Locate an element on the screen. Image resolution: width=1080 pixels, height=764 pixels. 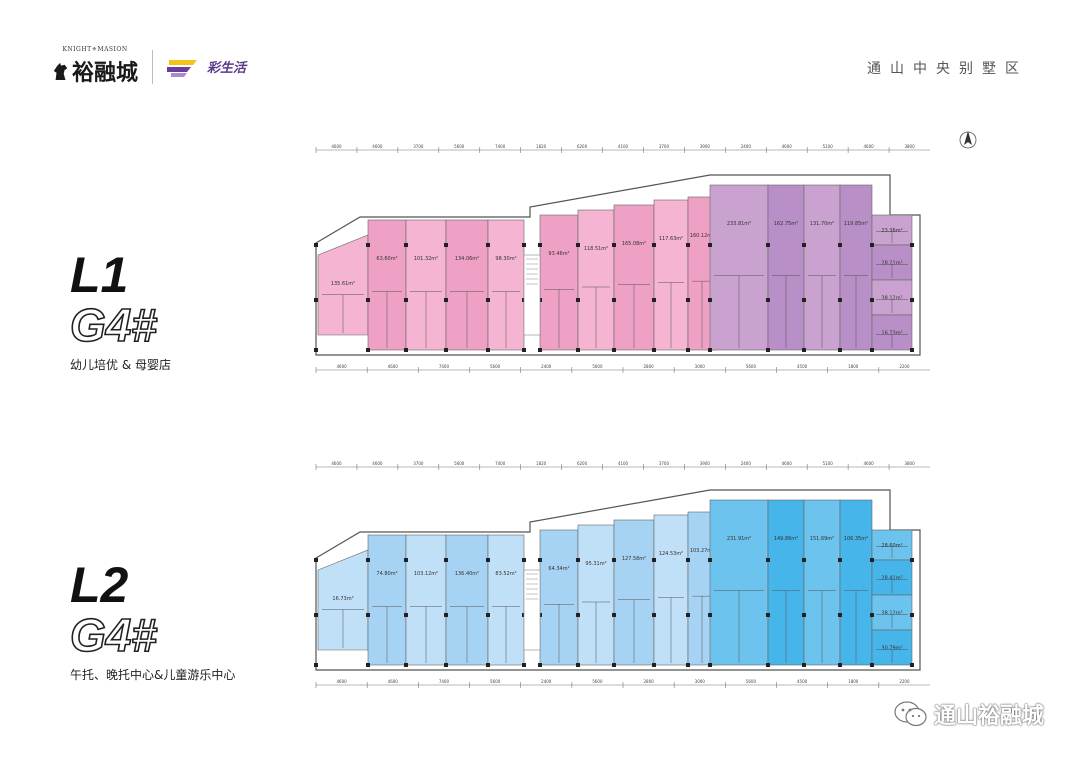
sub-brand-text: 彩生活 is located at coordinates (227, 68).